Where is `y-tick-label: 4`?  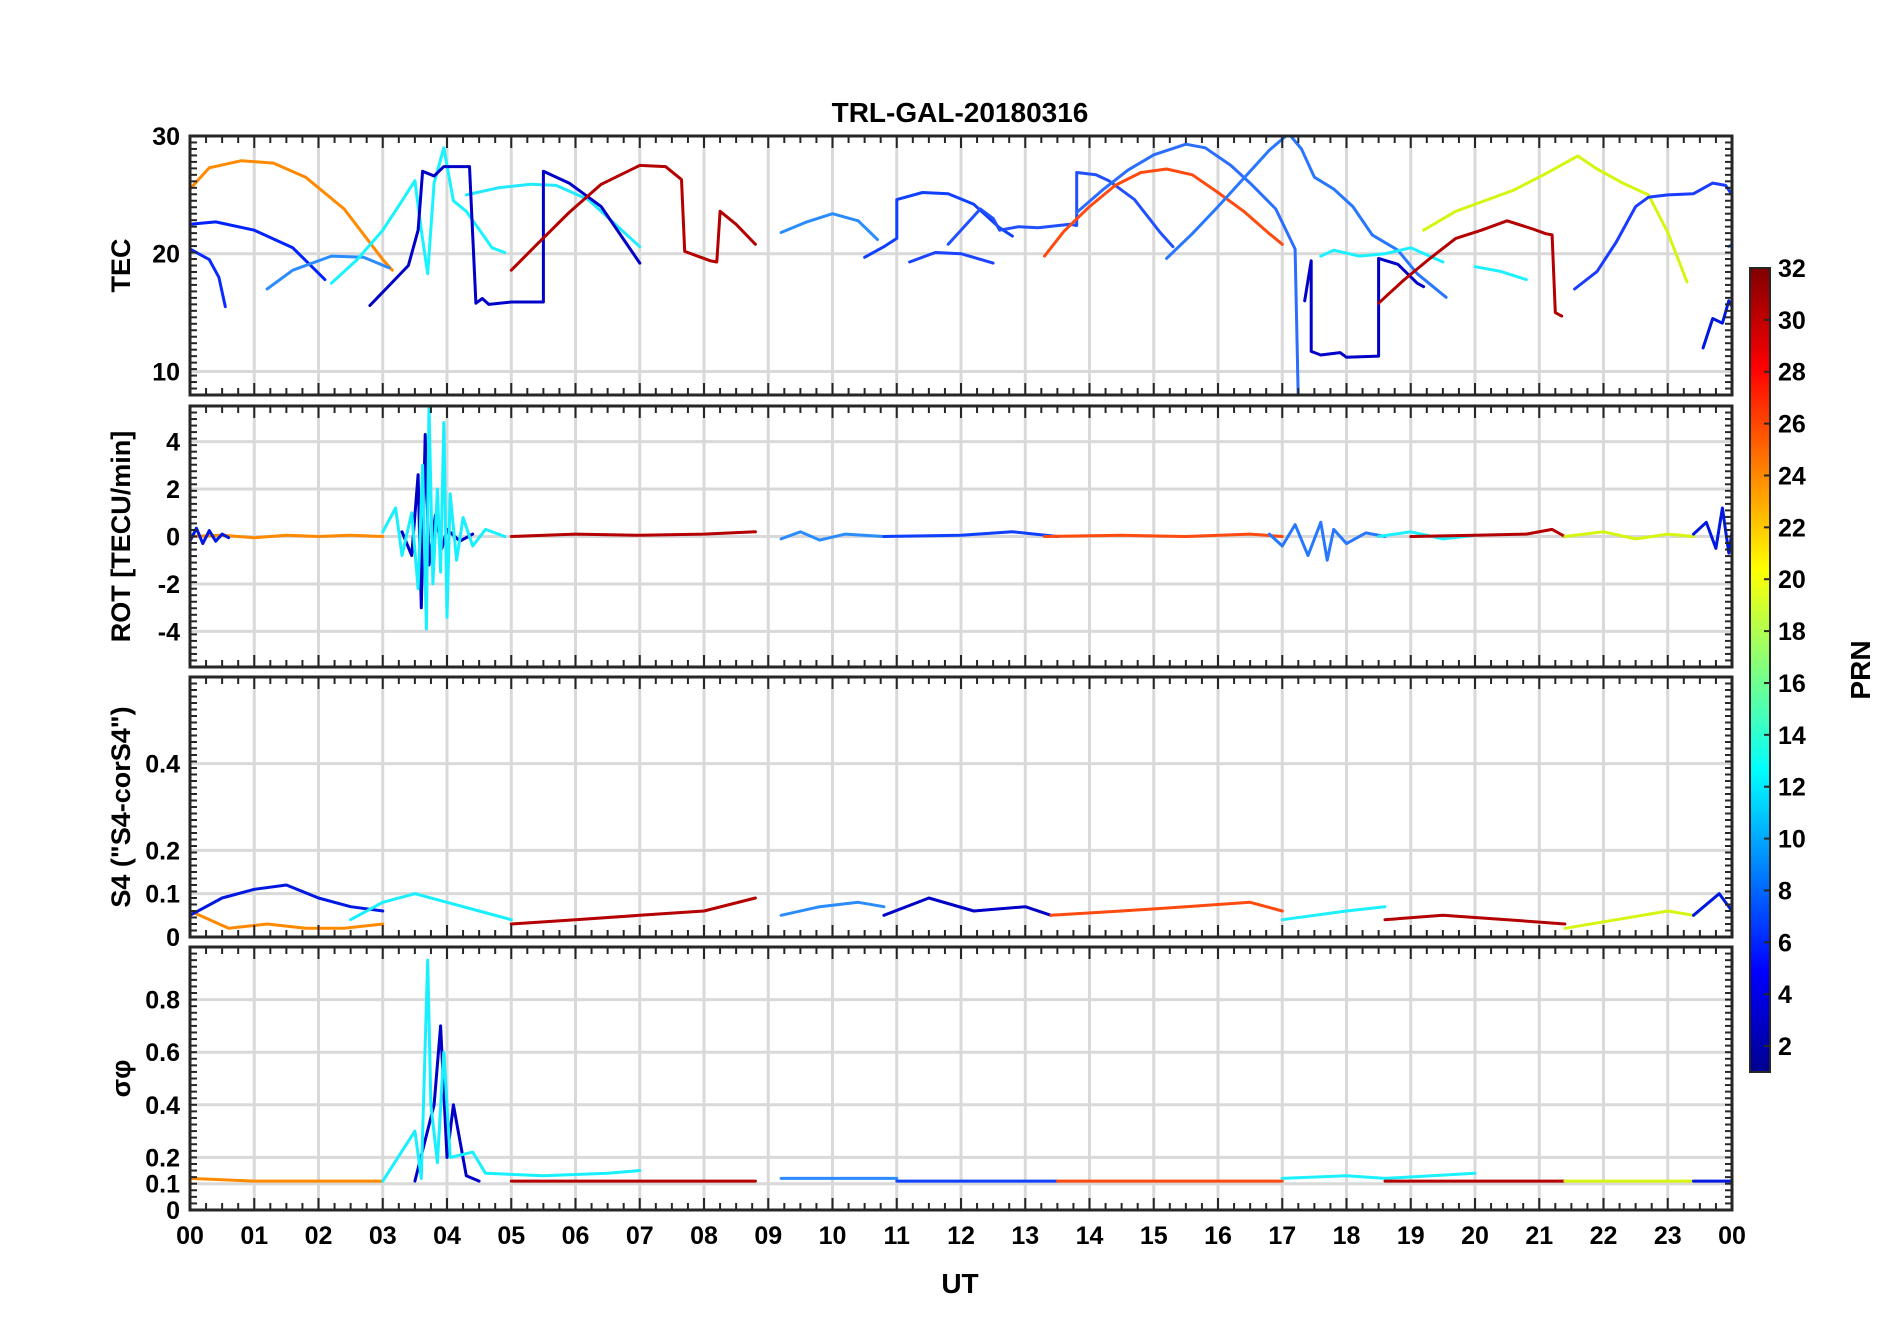
y-tick-label: 4 is located at coordinates (173, 443).